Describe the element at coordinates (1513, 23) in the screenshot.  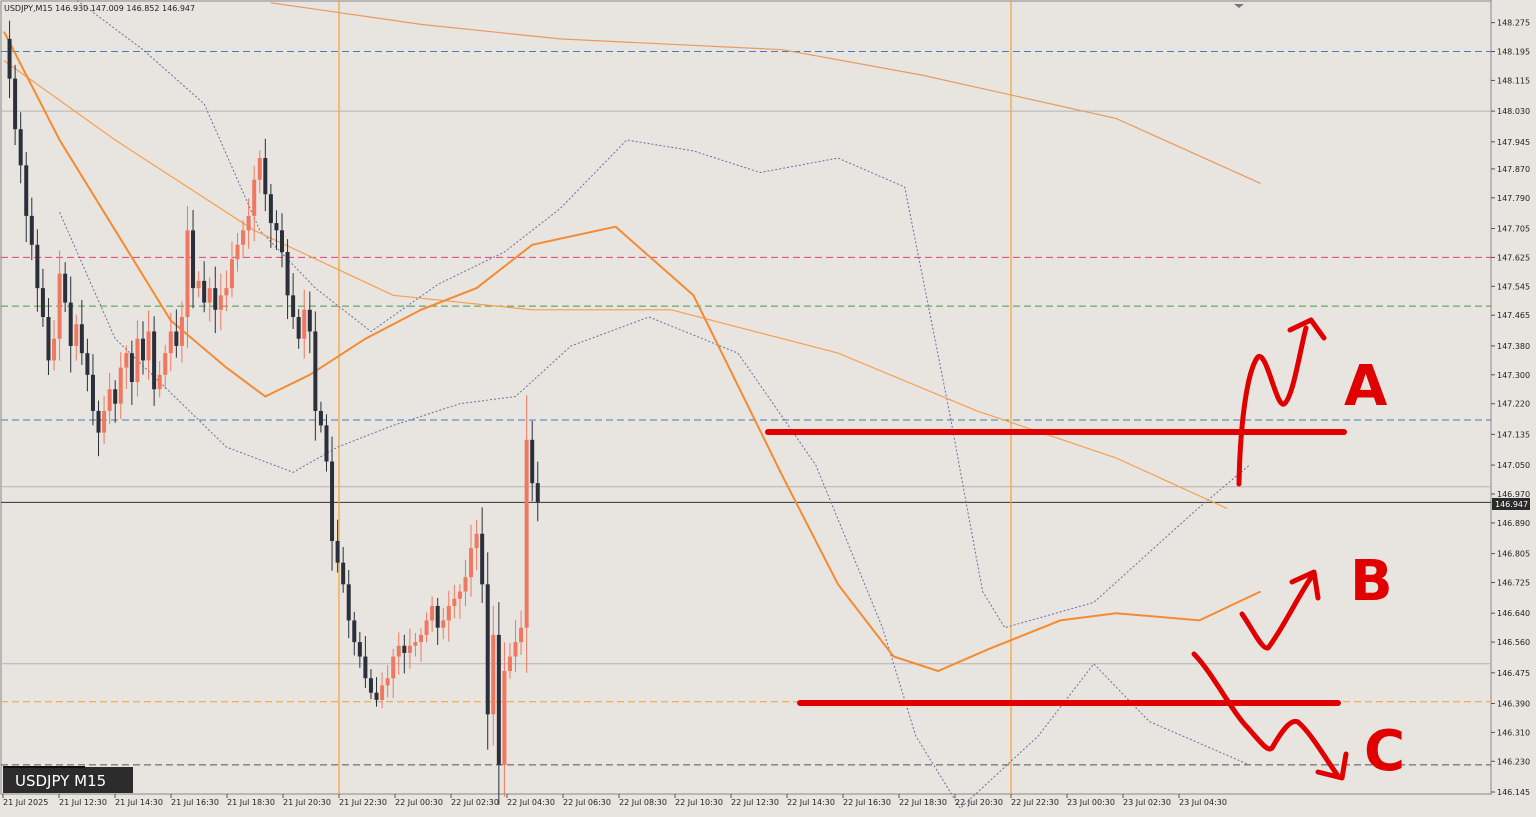
I see `y-tick-label: 148.275` at that location.